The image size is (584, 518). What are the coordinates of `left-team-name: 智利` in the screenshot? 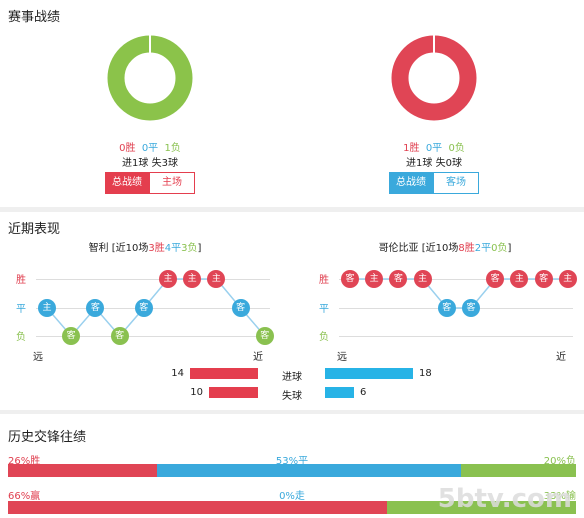 It's located at (98, 248).